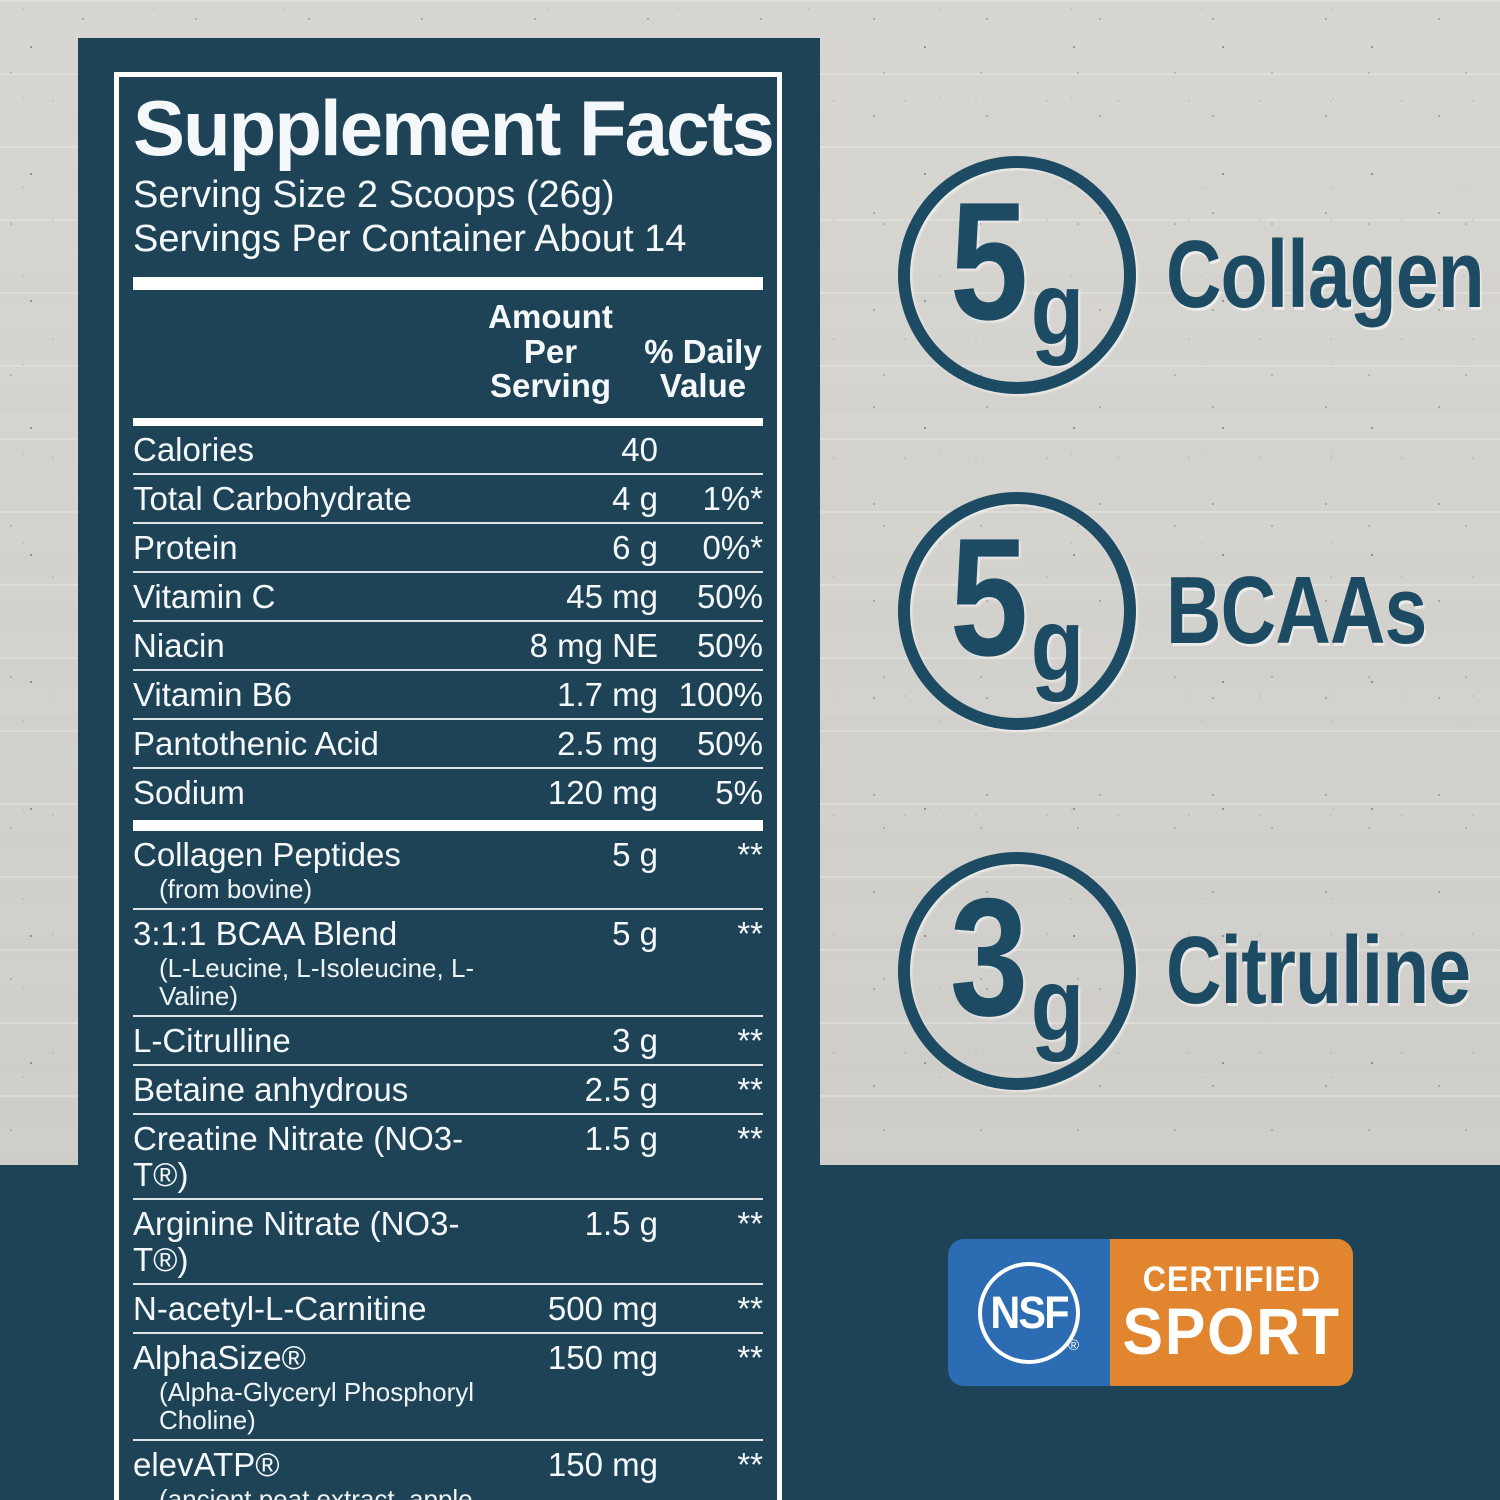  I want to click on callout-label: Citruline, so click(1318, 970).